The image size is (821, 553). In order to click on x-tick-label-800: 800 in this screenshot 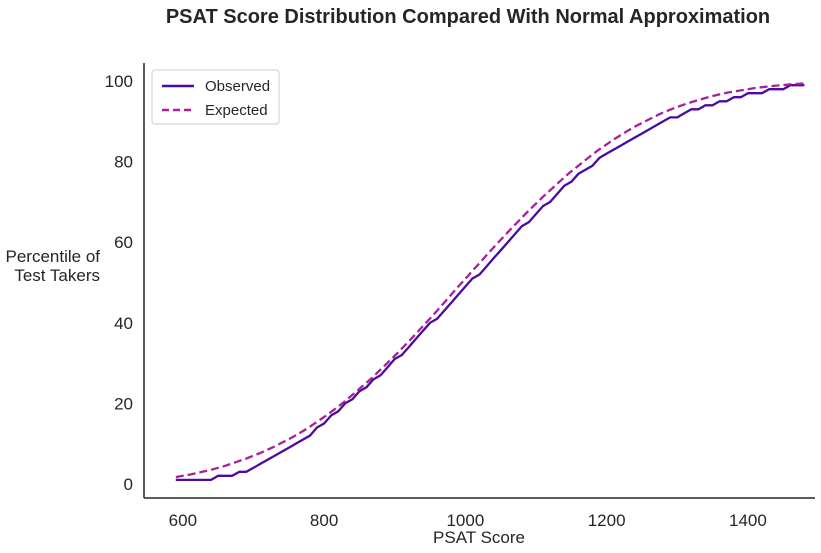, I will do `click(324, 520)`.